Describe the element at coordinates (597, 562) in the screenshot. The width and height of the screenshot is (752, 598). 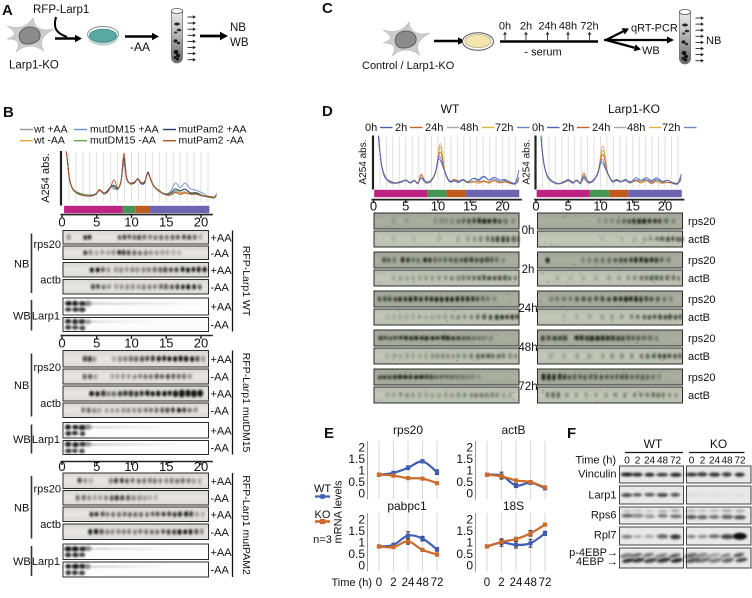
I see `svg-text: 4EBP →` at that location.